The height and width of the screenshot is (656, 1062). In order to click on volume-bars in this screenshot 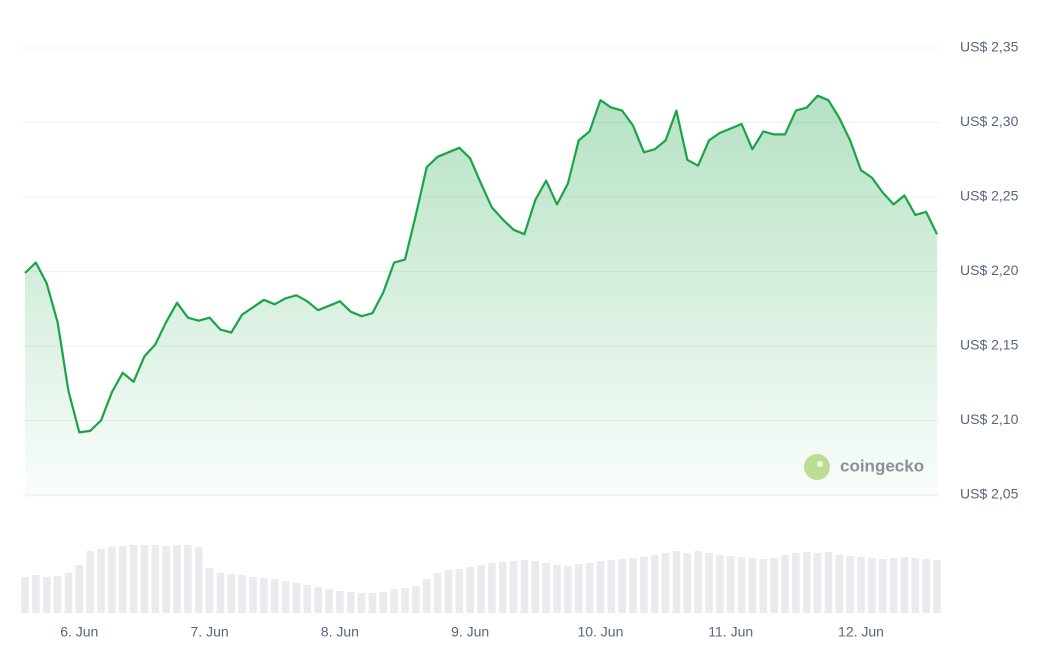, I will do `click(481, 579)`.